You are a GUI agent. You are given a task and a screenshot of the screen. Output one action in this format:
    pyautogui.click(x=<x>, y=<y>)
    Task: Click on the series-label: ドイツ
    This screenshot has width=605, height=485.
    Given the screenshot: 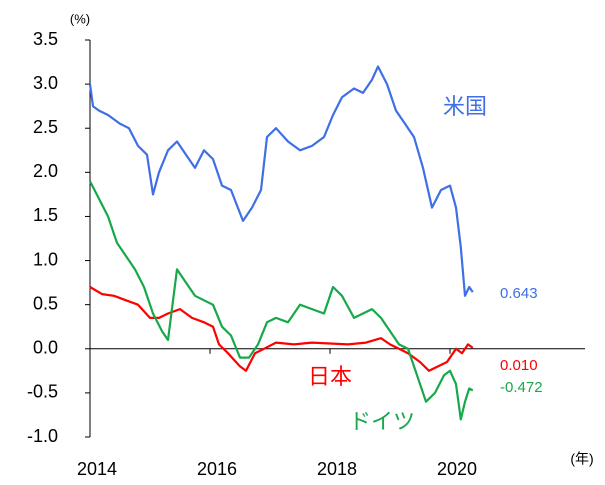 What is the action you would take?
    pyautogui.click(x=382, y=421)
    